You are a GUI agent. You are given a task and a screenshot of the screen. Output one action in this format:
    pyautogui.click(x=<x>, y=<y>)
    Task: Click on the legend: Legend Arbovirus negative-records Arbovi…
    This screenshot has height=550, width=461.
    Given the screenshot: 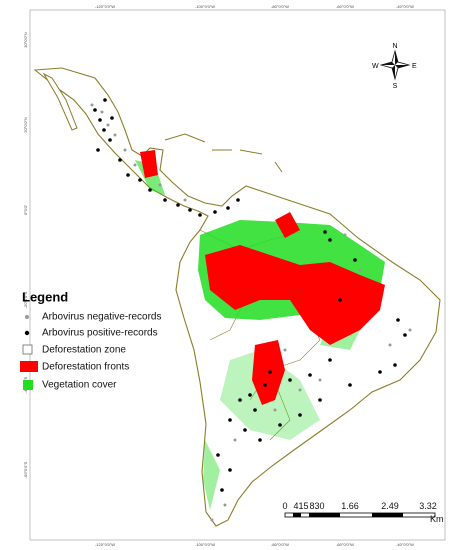 What is the action you would take?
    pyautogui.click(x=91, y=340)
    